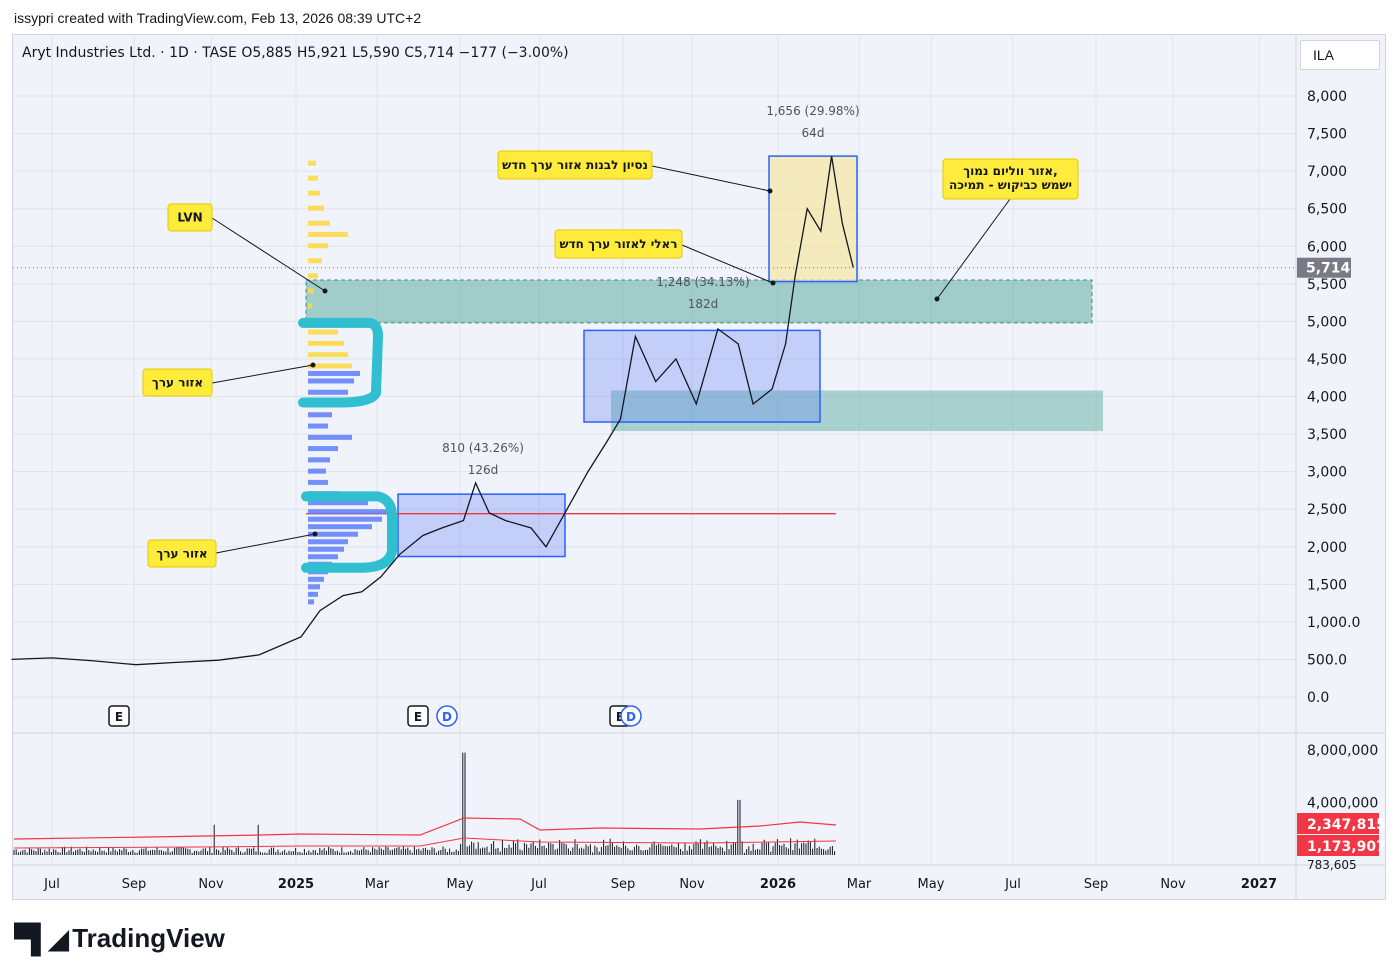  What do you see at coordinates (418, 716) in the screenshot?
I see `earnings-marker` at bounding box center [418, 716].